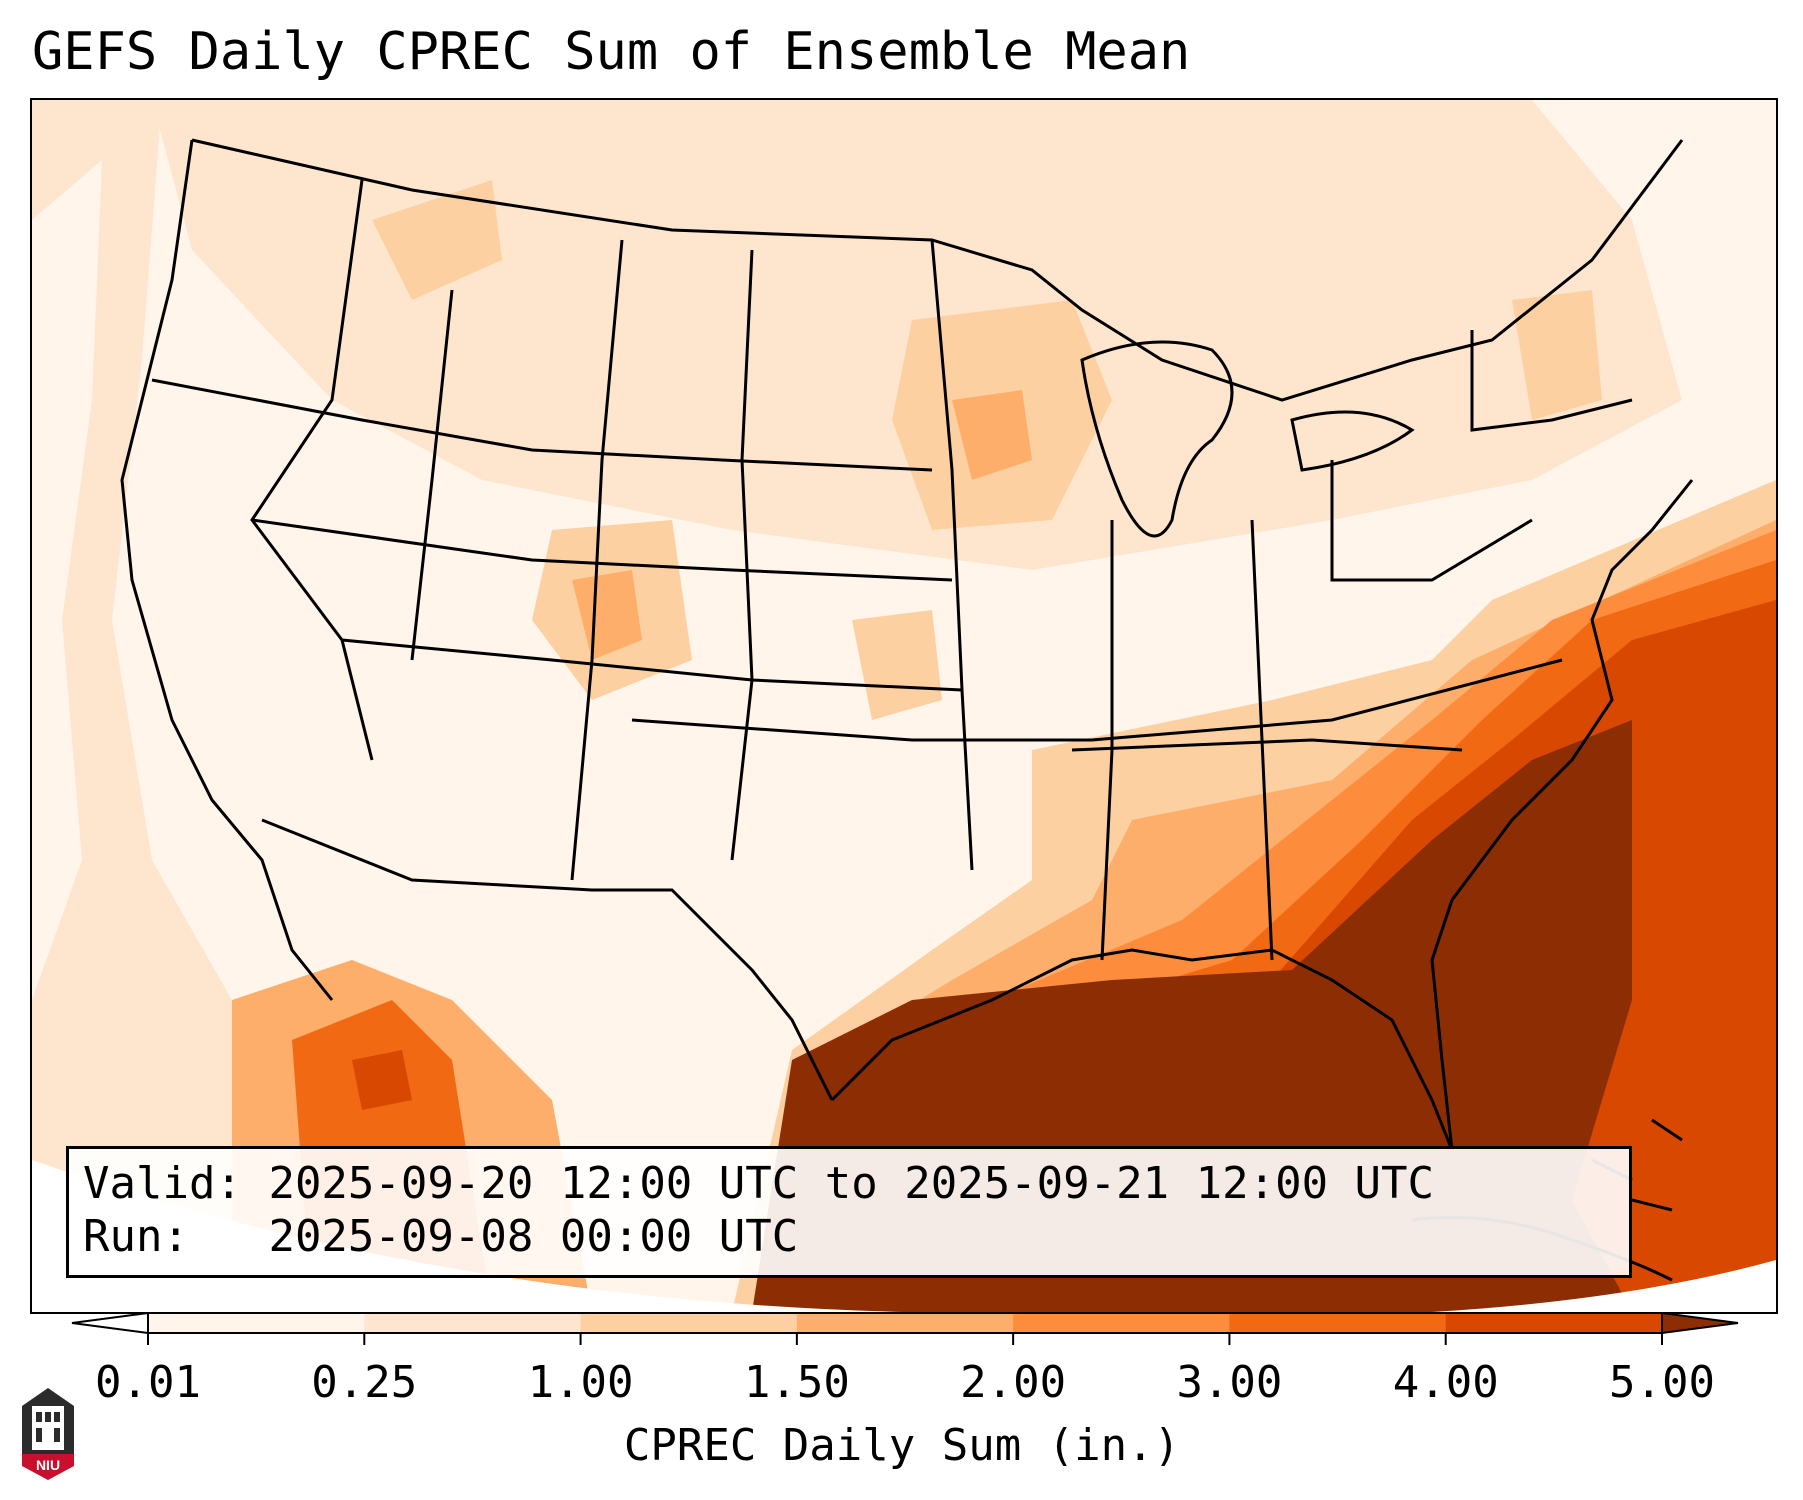 The image size is (1803, 1500). Describe the element at coordinates (533, 1236) in the screenshot. I see `run-text: 2025-09-08 00:00 UTC` at that location.